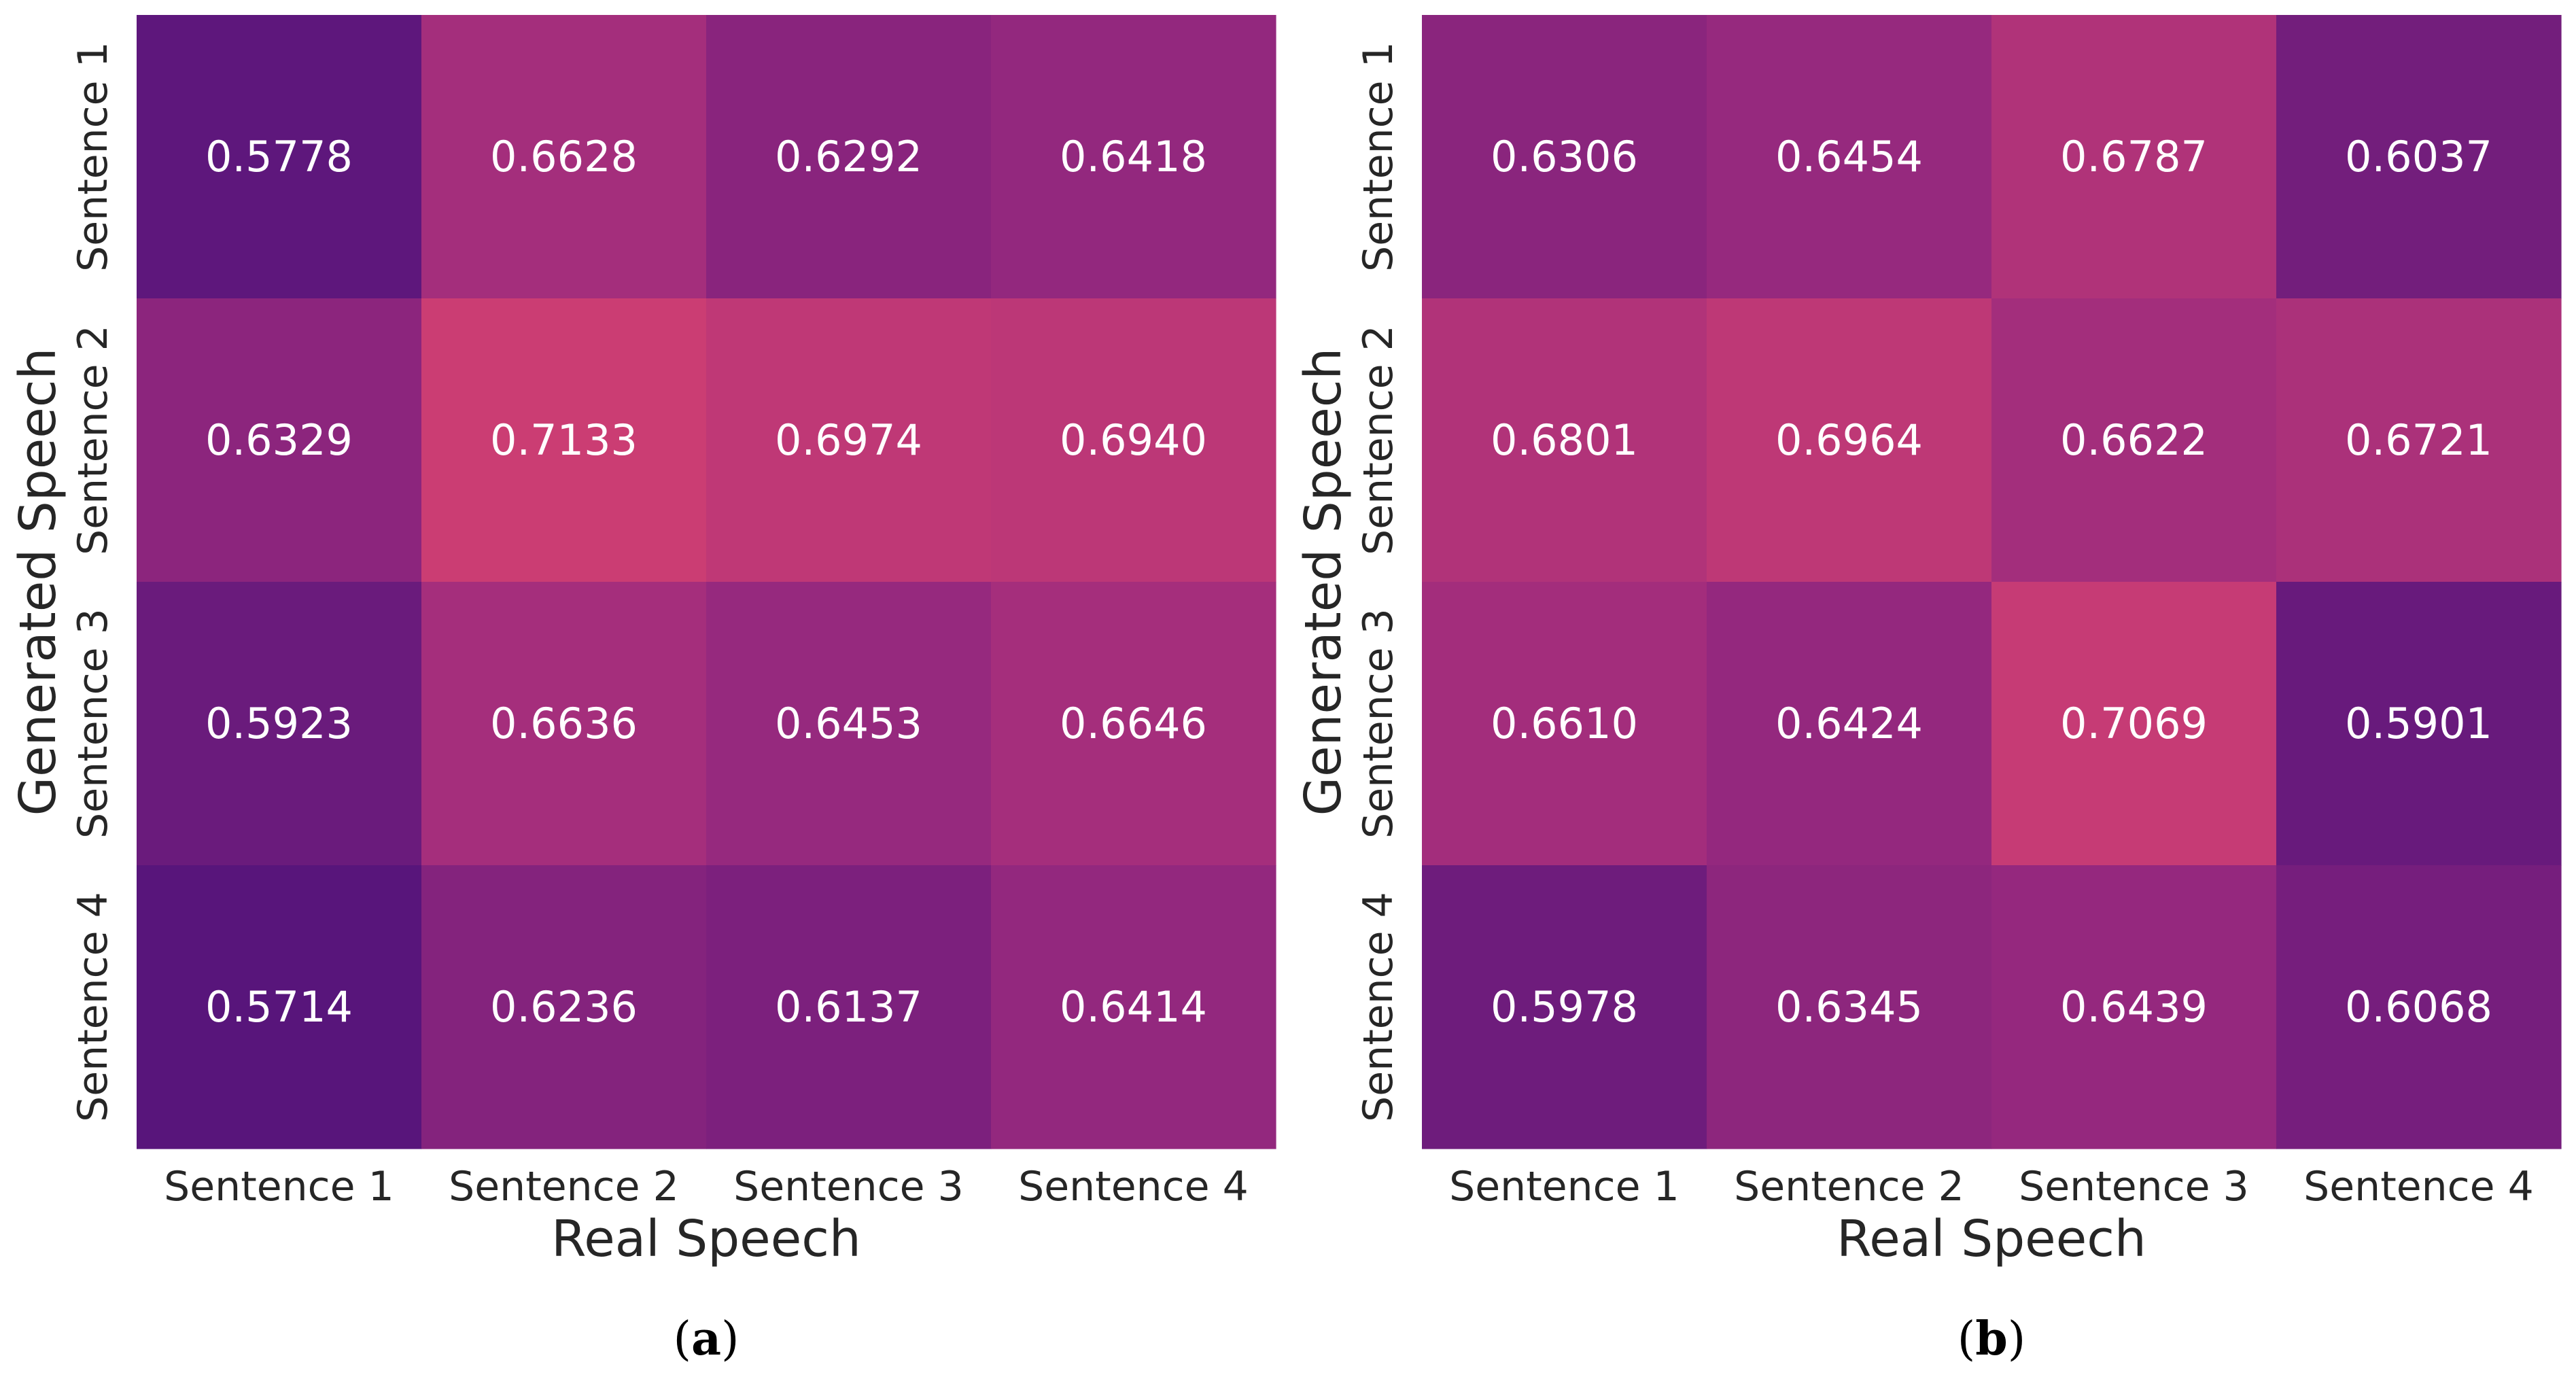 This screenshot has height=1377, width=2576. I want to click on heatmap-cell-b-r1-c4, so click(2419, 157).